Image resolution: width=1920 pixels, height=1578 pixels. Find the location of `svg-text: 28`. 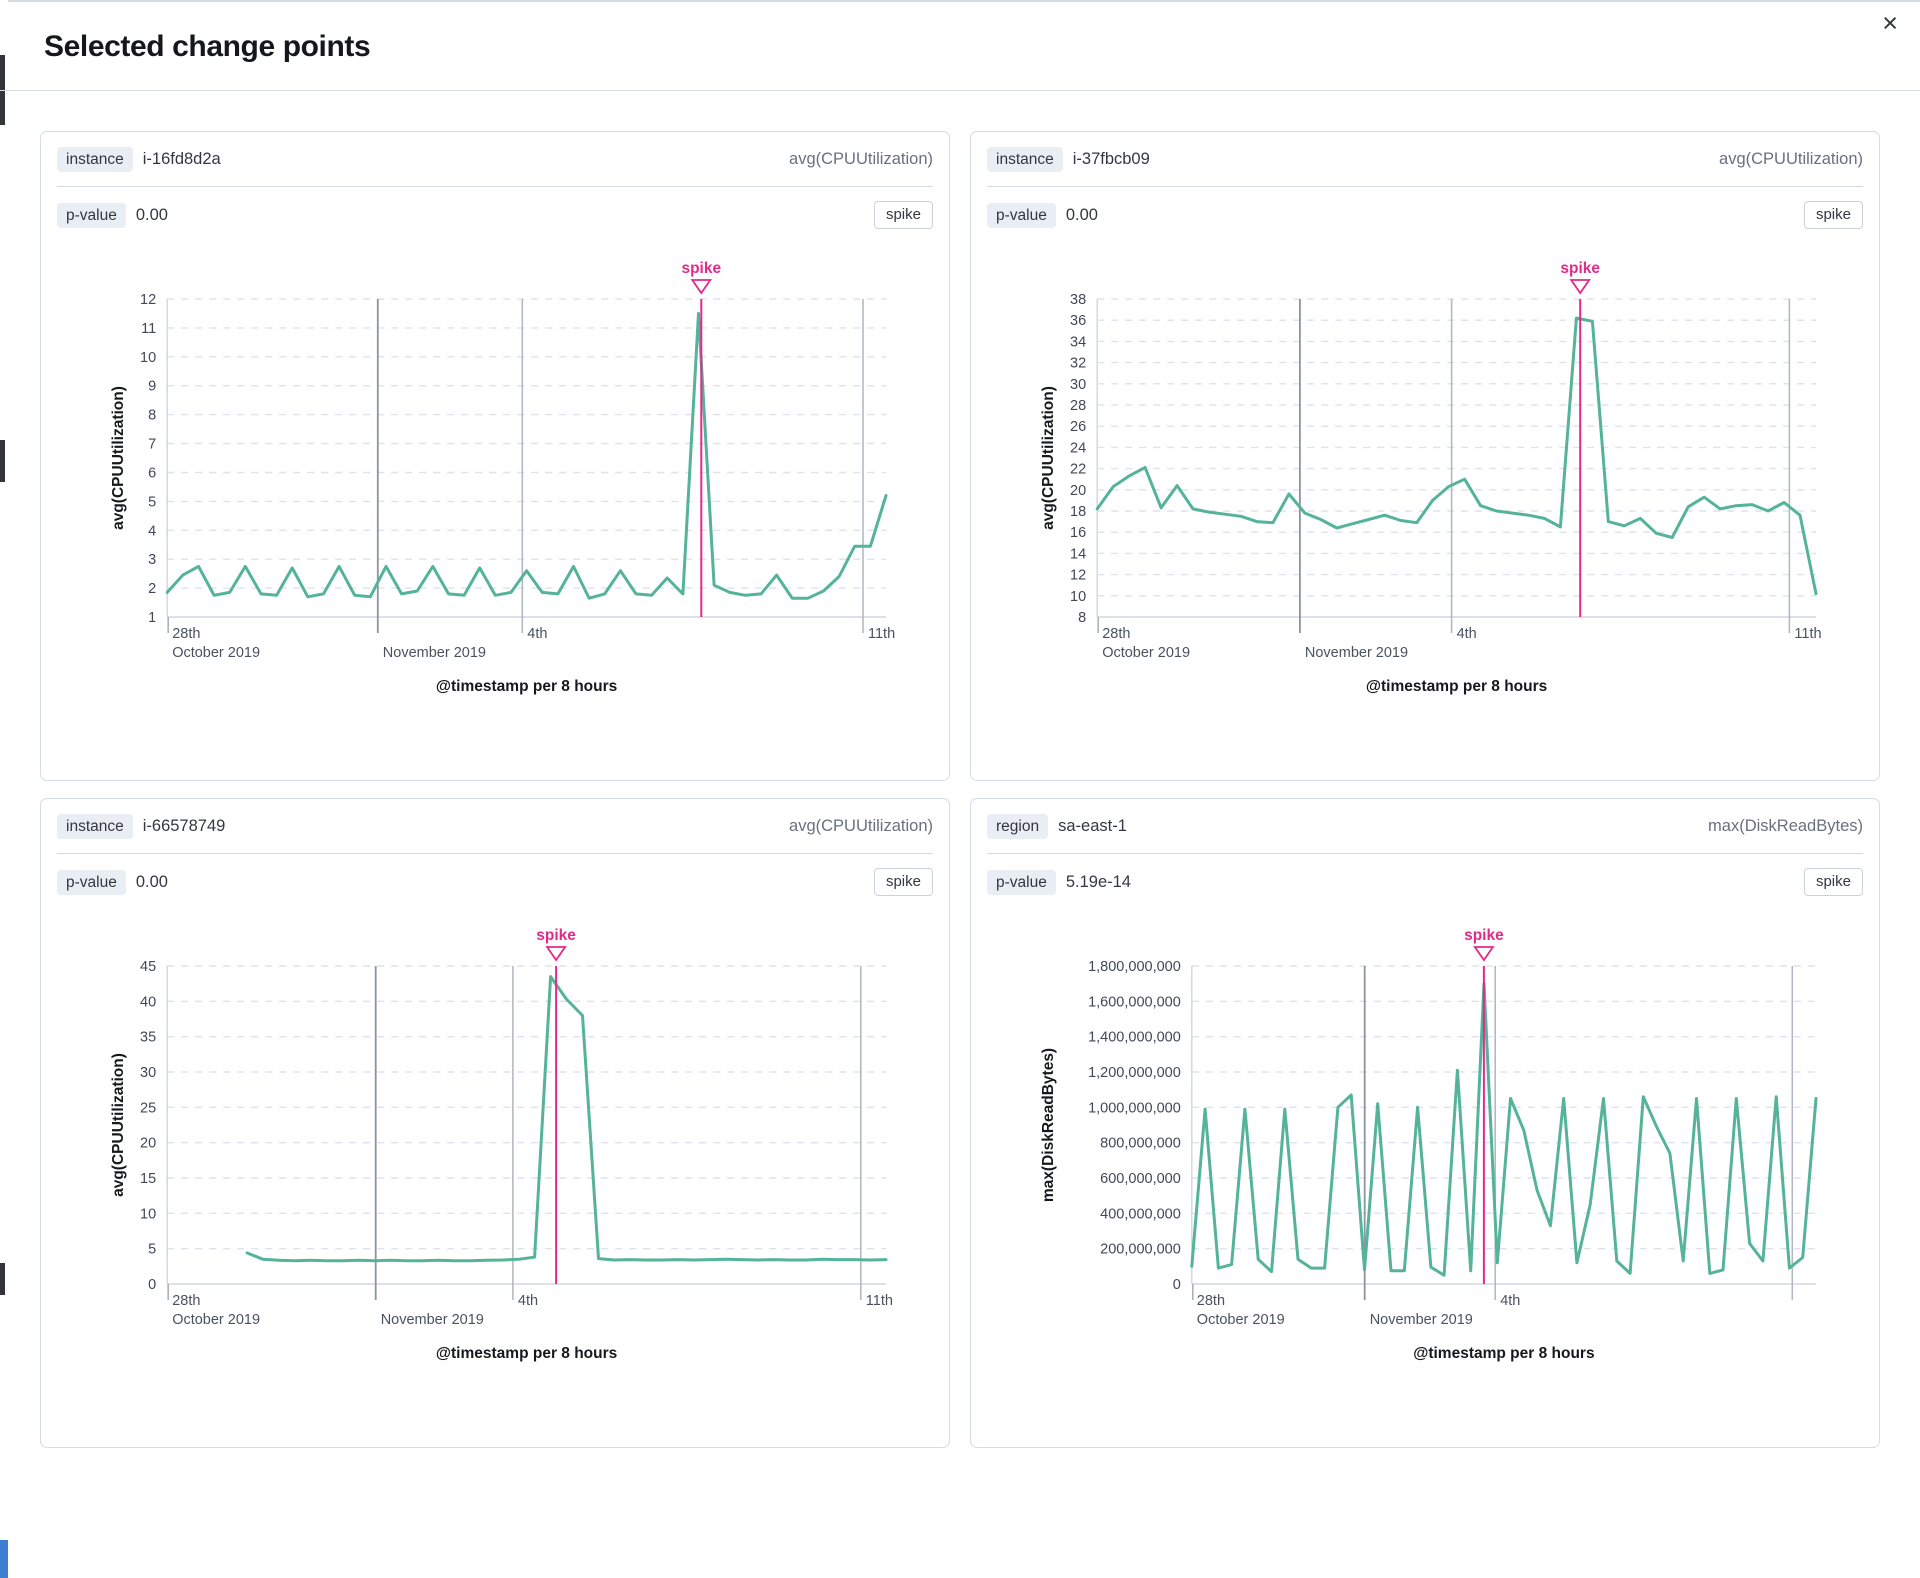

svg-text: 28 is located at coordinates (1078, 406).